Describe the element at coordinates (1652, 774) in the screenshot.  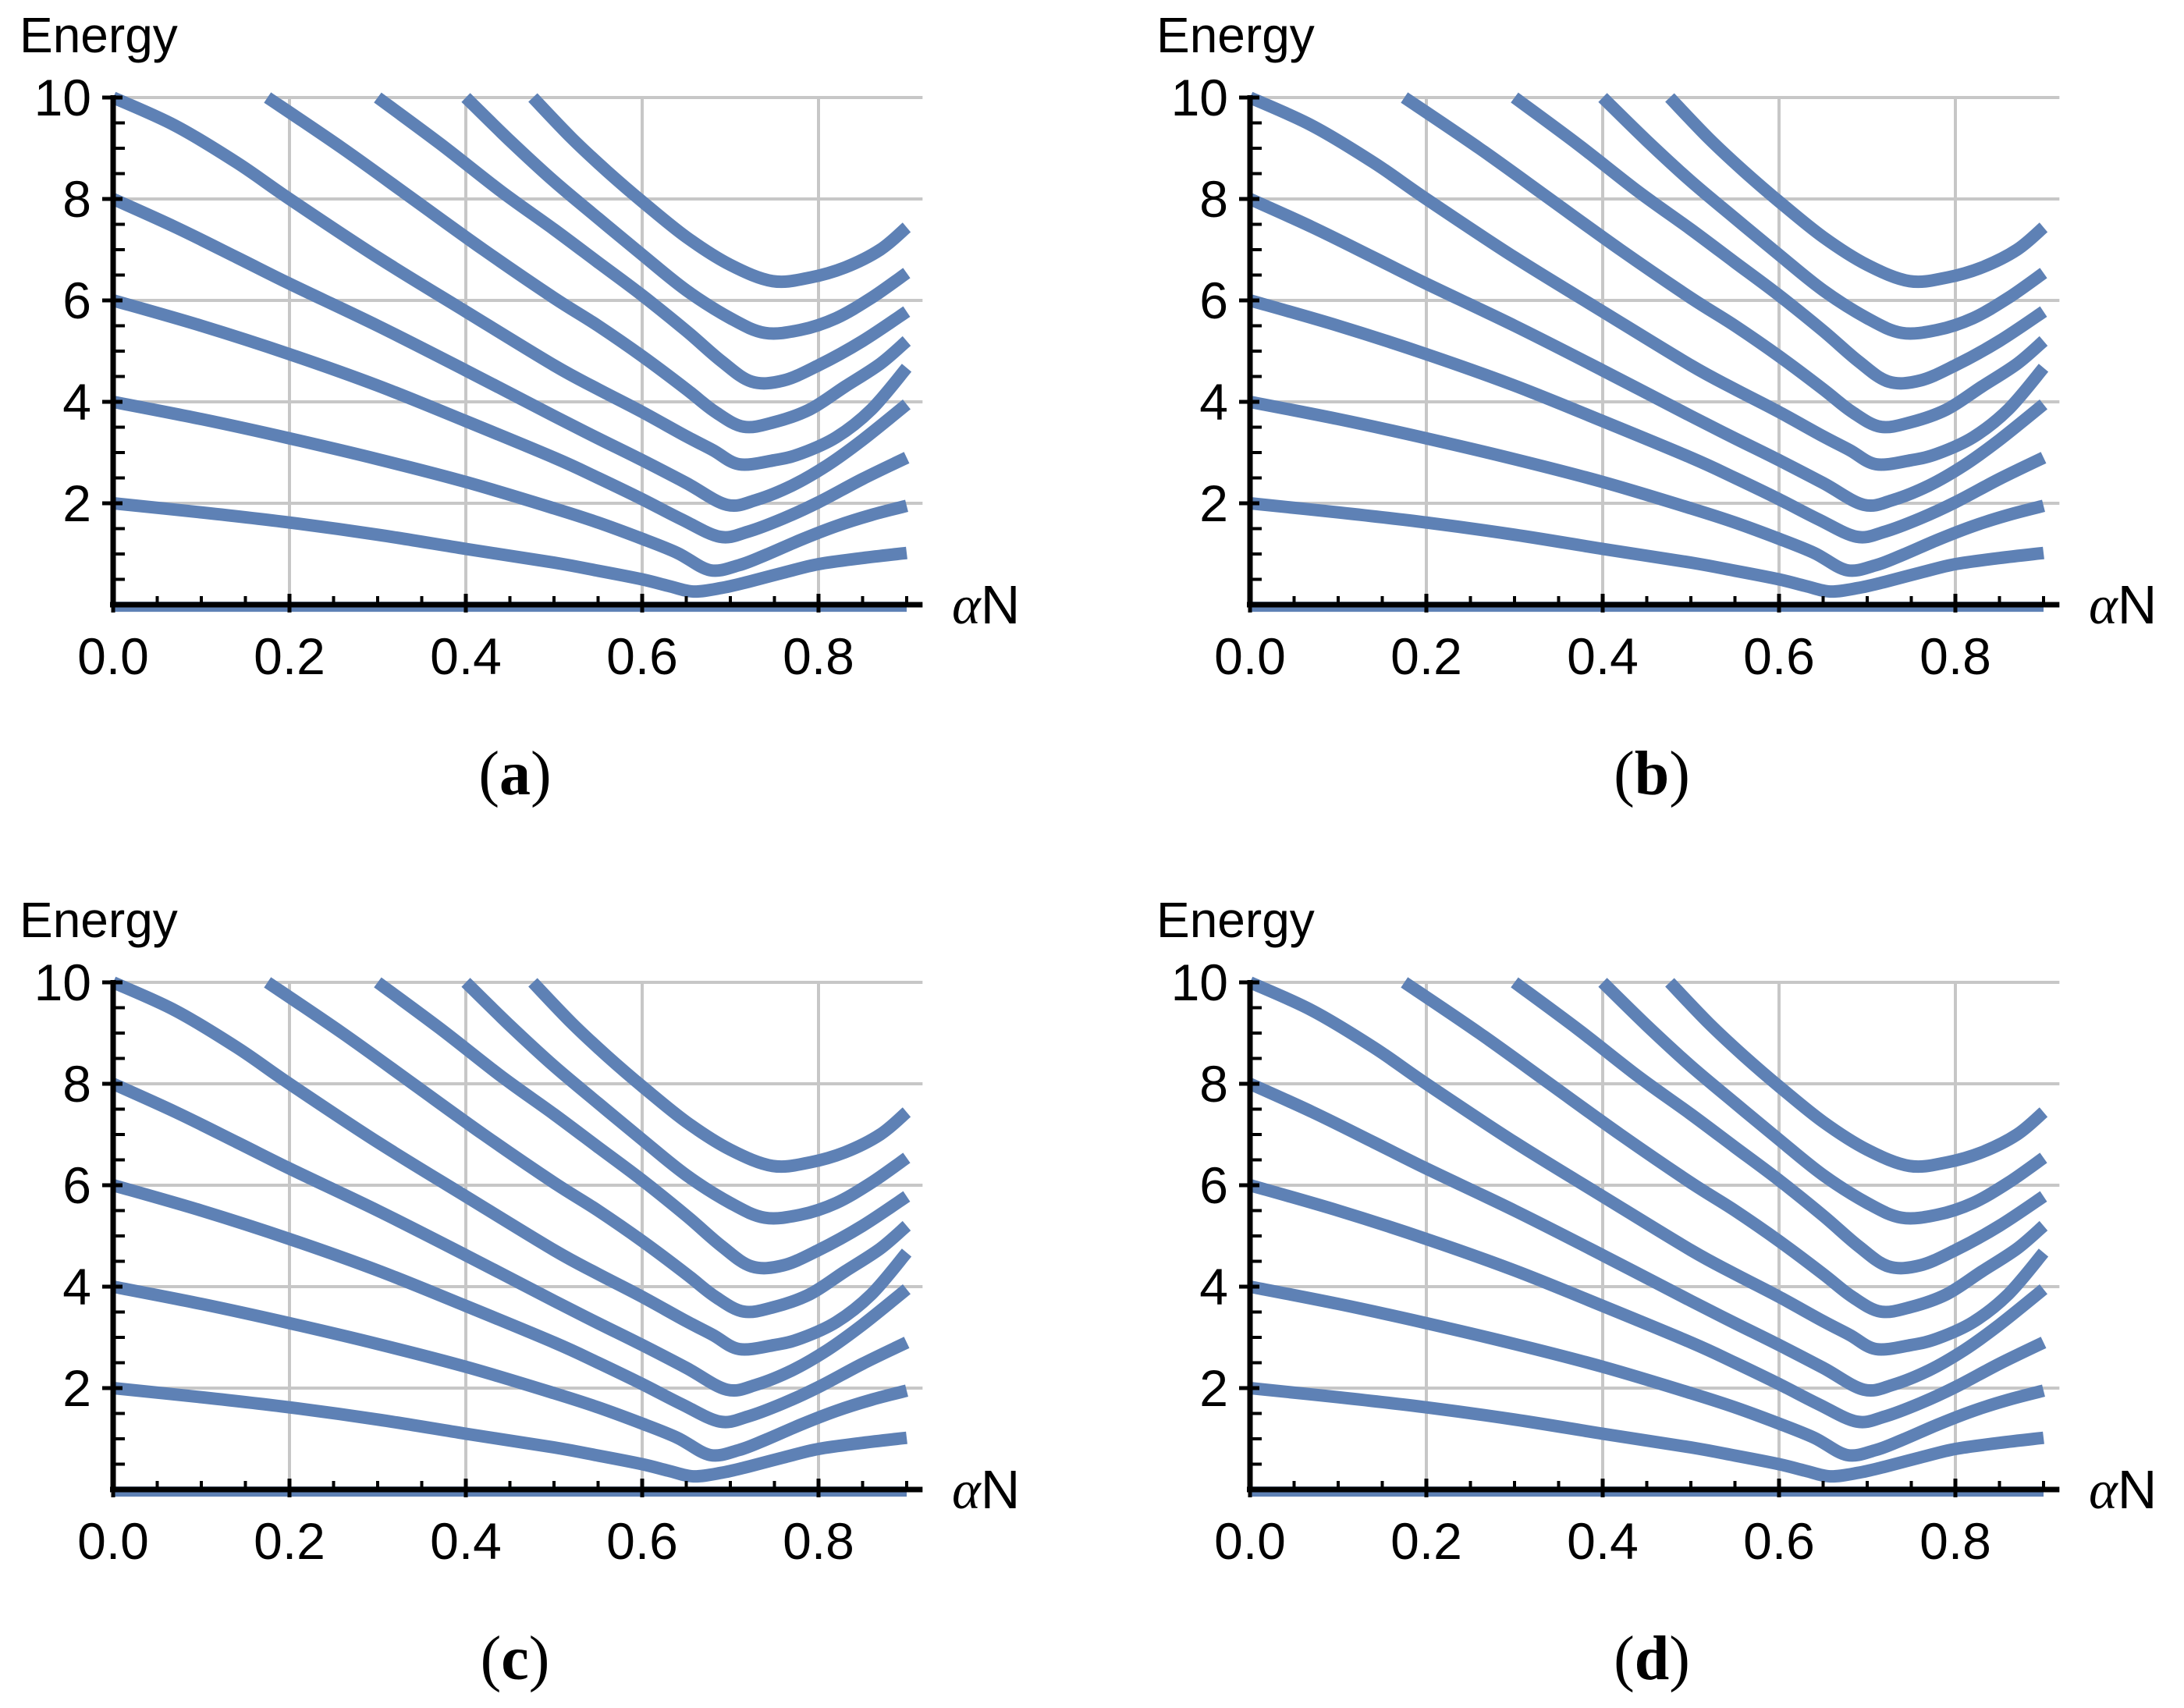
I see `panel-caption: (b)` at that location.